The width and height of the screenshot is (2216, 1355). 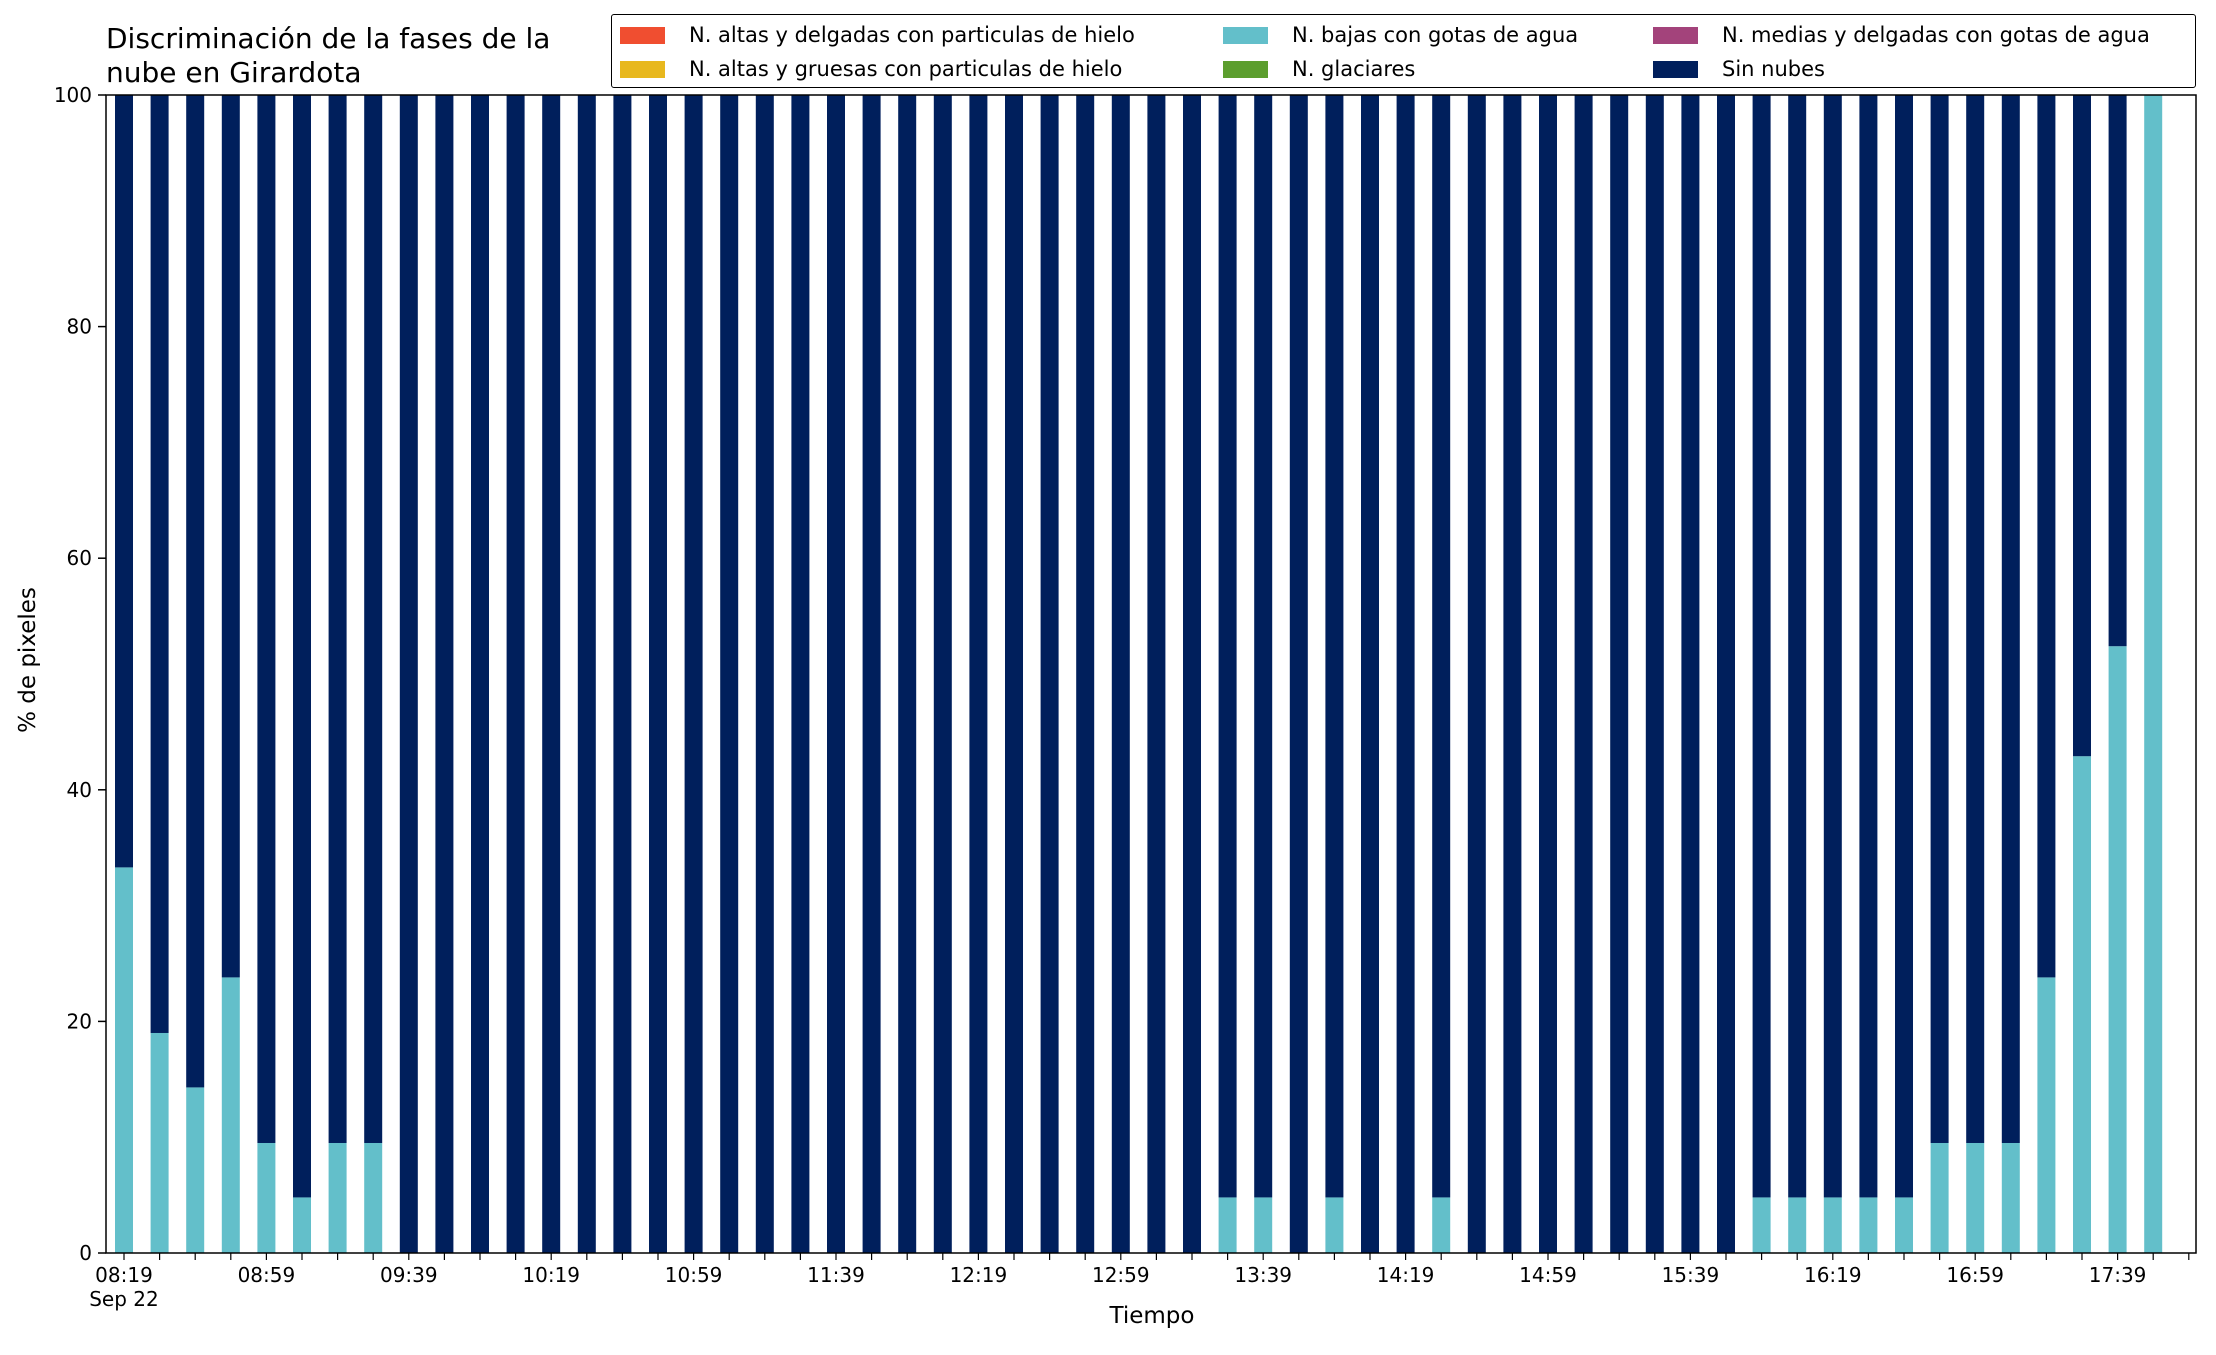 What do you see at coordinates (124, 1275) in the screenshot?
I see `x-tick-label: 08:19` at bounding box center [124, 1275].